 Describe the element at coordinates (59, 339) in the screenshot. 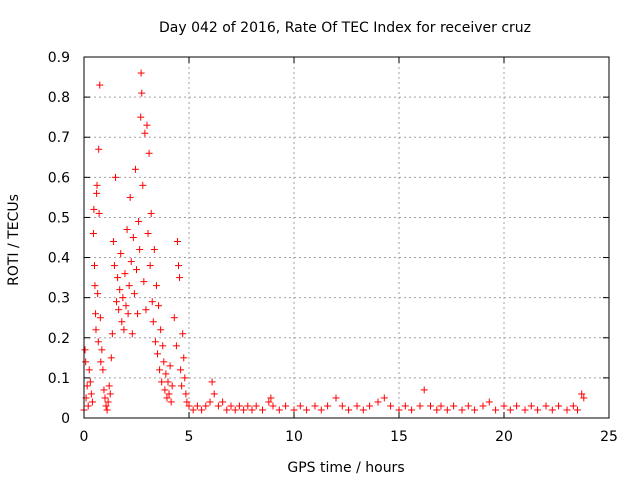

I see `y-tick-label: 0.2` at that location.